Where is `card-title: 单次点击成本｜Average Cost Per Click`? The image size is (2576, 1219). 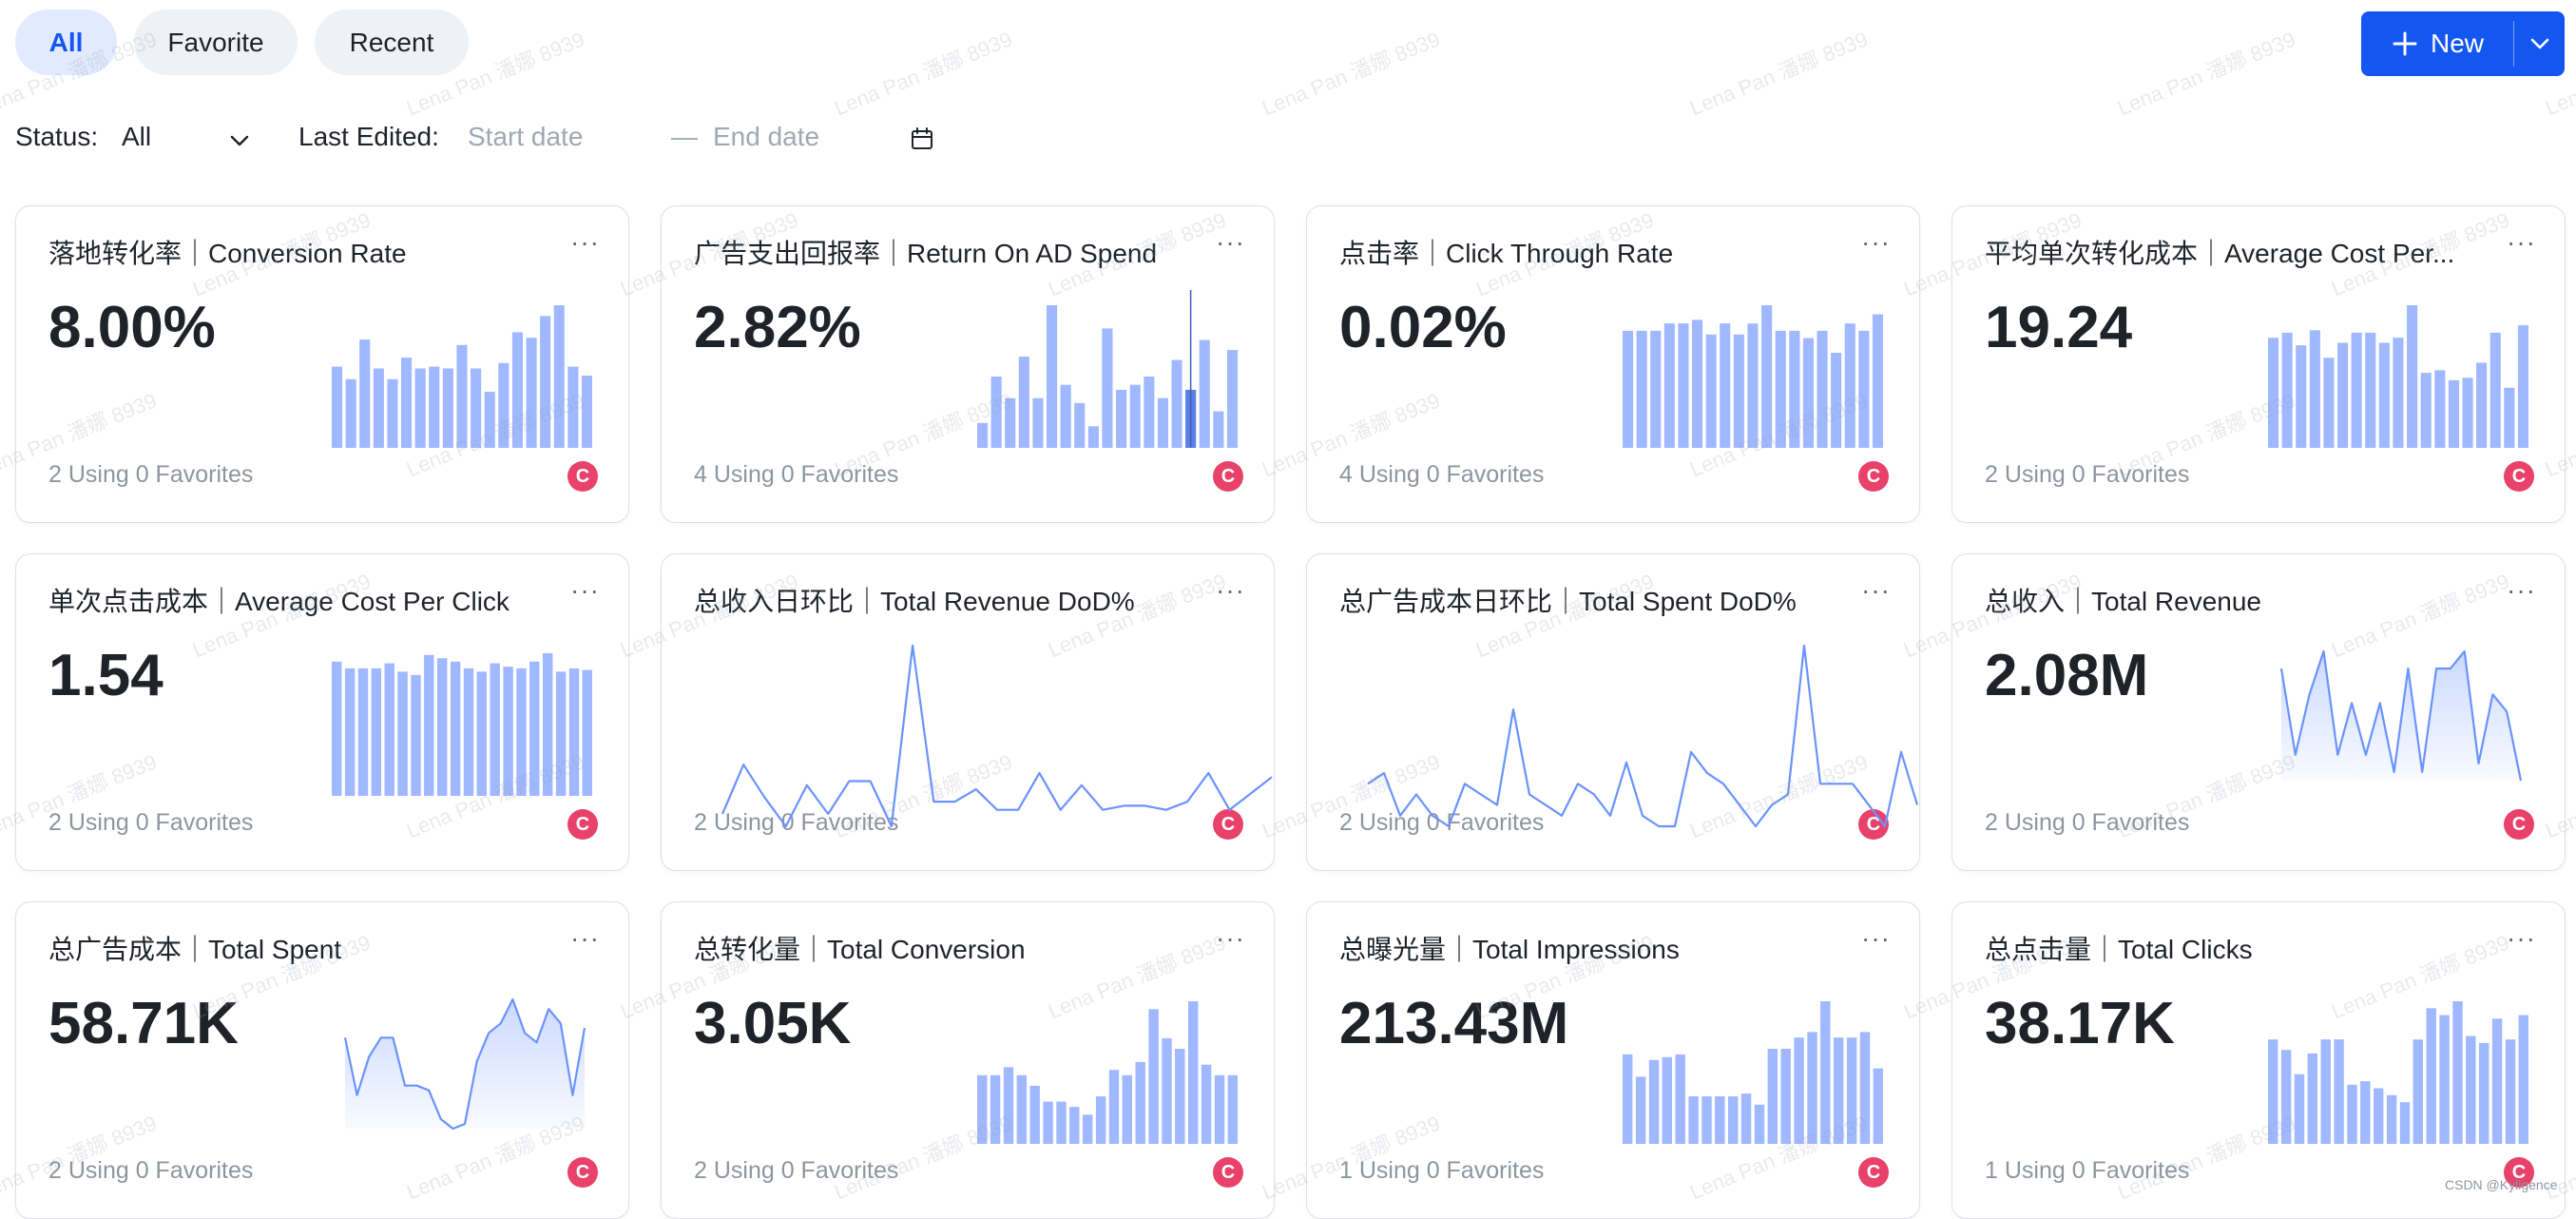 card-title: 单次点击成本｜Average Cost Per Click is located at coordinates (278, 601).